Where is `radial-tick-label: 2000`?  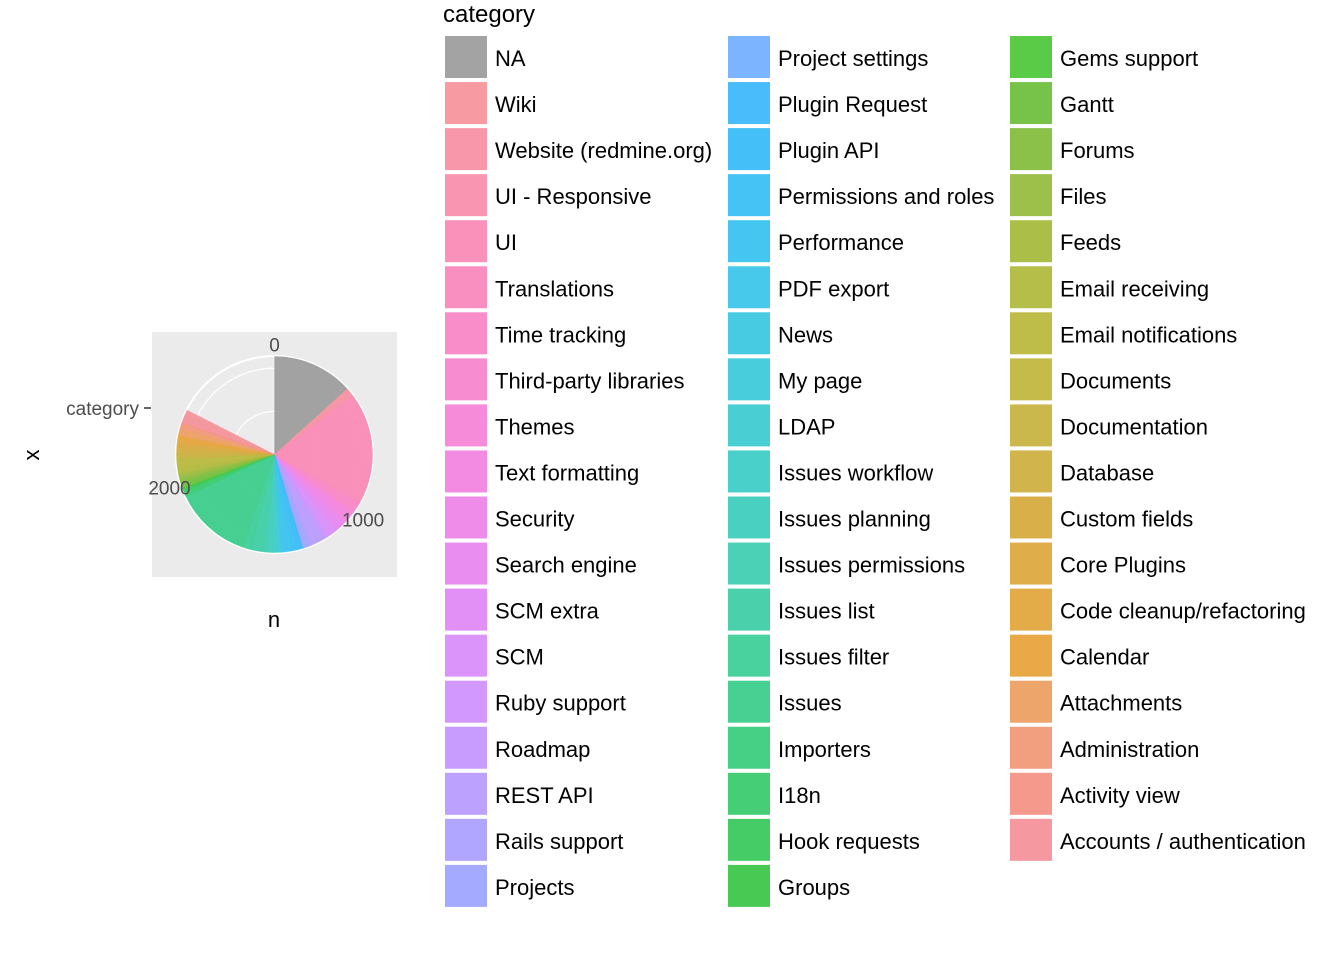
radial-tick-label: 2000 is located at coordinates (169, 488).